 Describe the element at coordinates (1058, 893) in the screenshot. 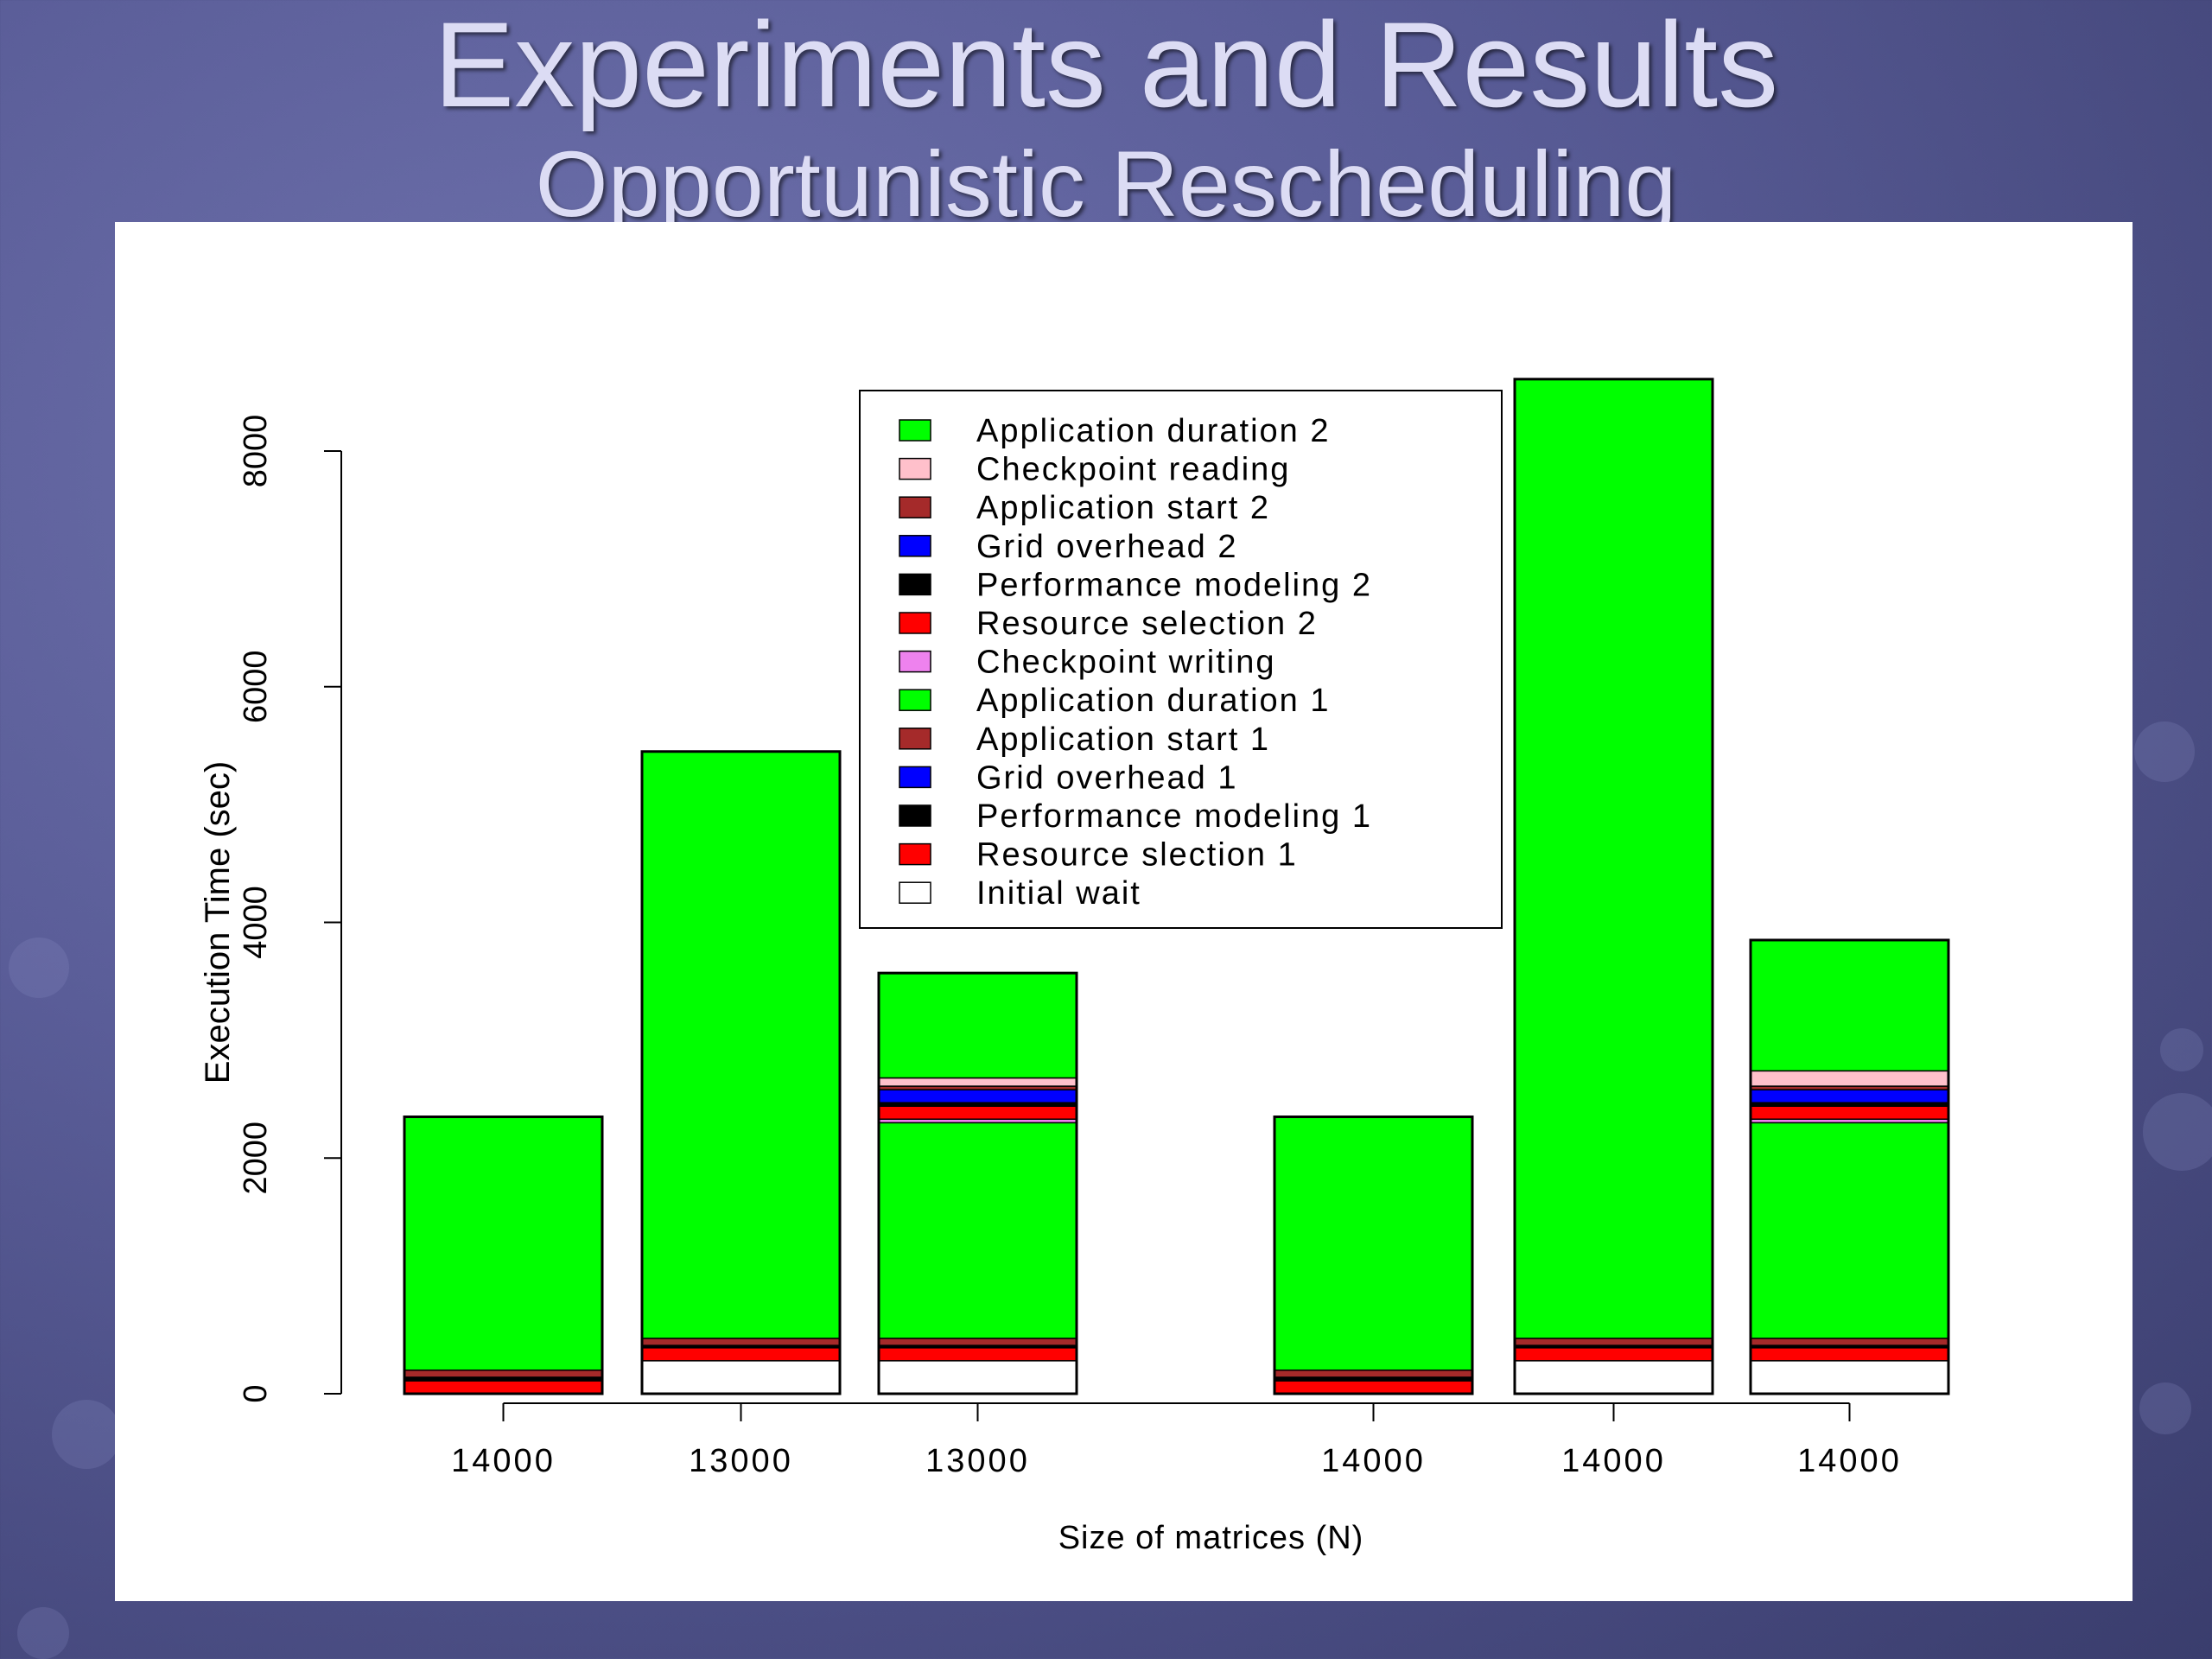

I see `legend-label: Initial wait` at that location.